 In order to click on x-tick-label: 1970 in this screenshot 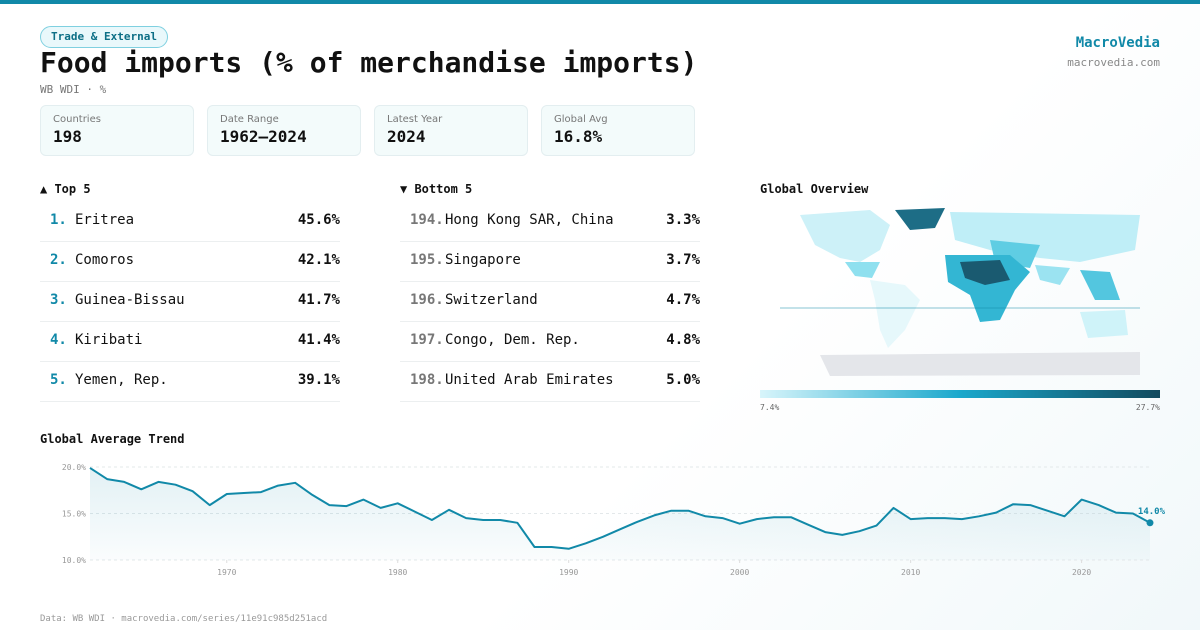, I will do `click(226, 572)`.